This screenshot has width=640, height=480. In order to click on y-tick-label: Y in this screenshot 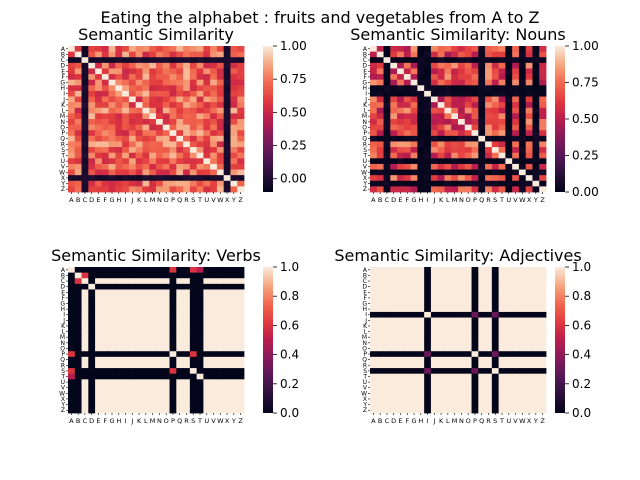, I will do `click(364, 184)`.